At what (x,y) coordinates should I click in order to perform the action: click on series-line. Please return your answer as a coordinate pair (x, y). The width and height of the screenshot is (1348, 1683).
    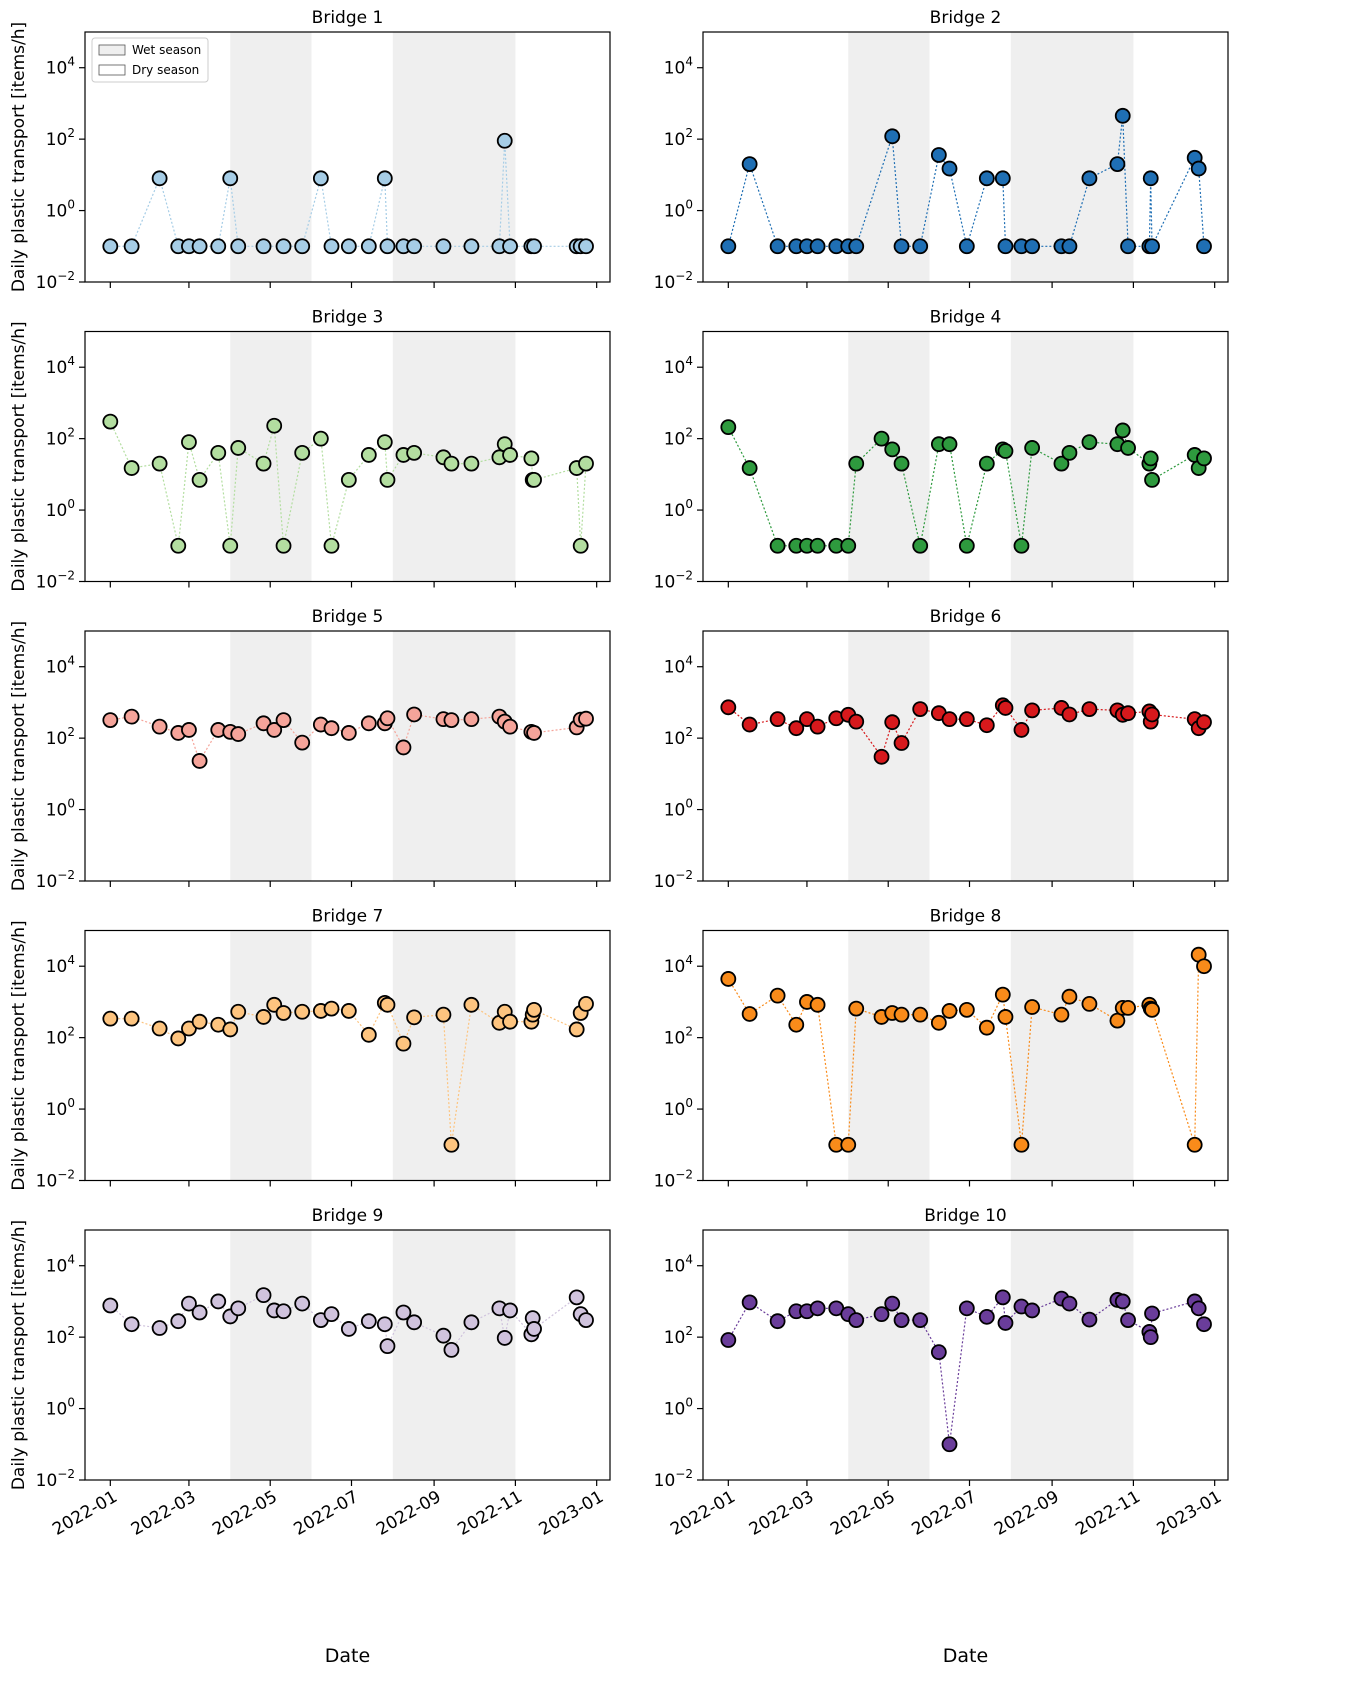
    Looking at the image, I should click on (966, 181).